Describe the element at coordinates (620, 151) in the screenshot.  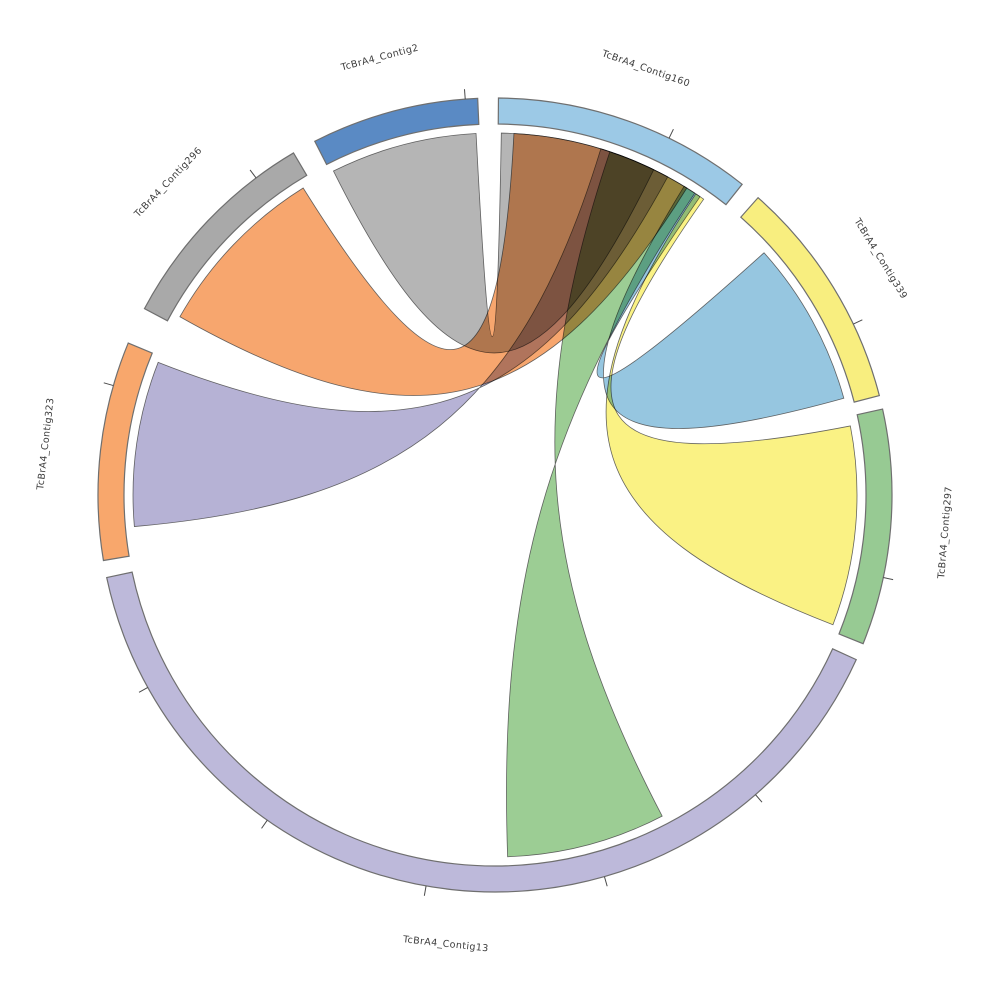
I see `sector-arc-TcBrA4_Contig160` at that location.